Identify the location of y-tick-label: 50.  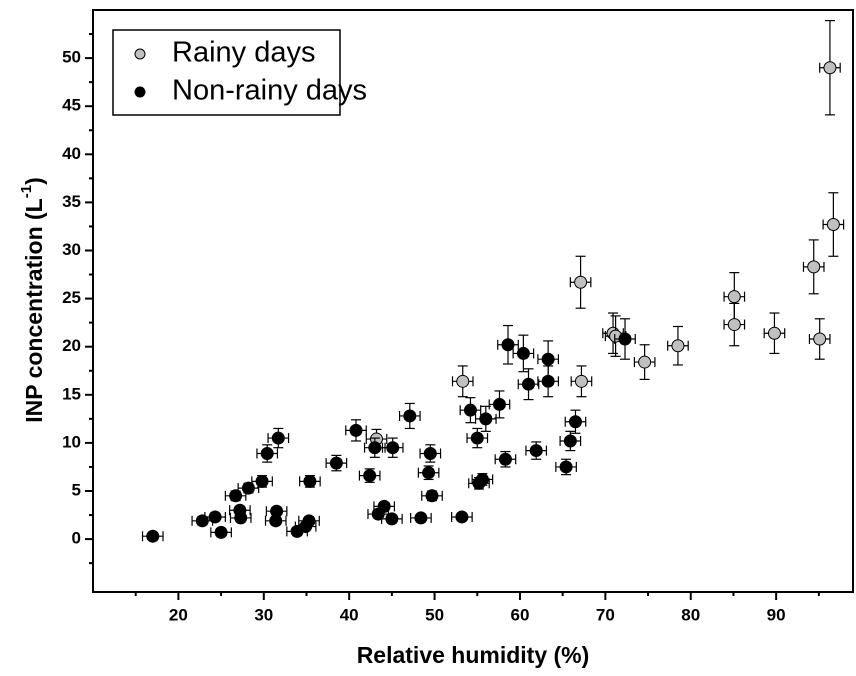
(71, 57).